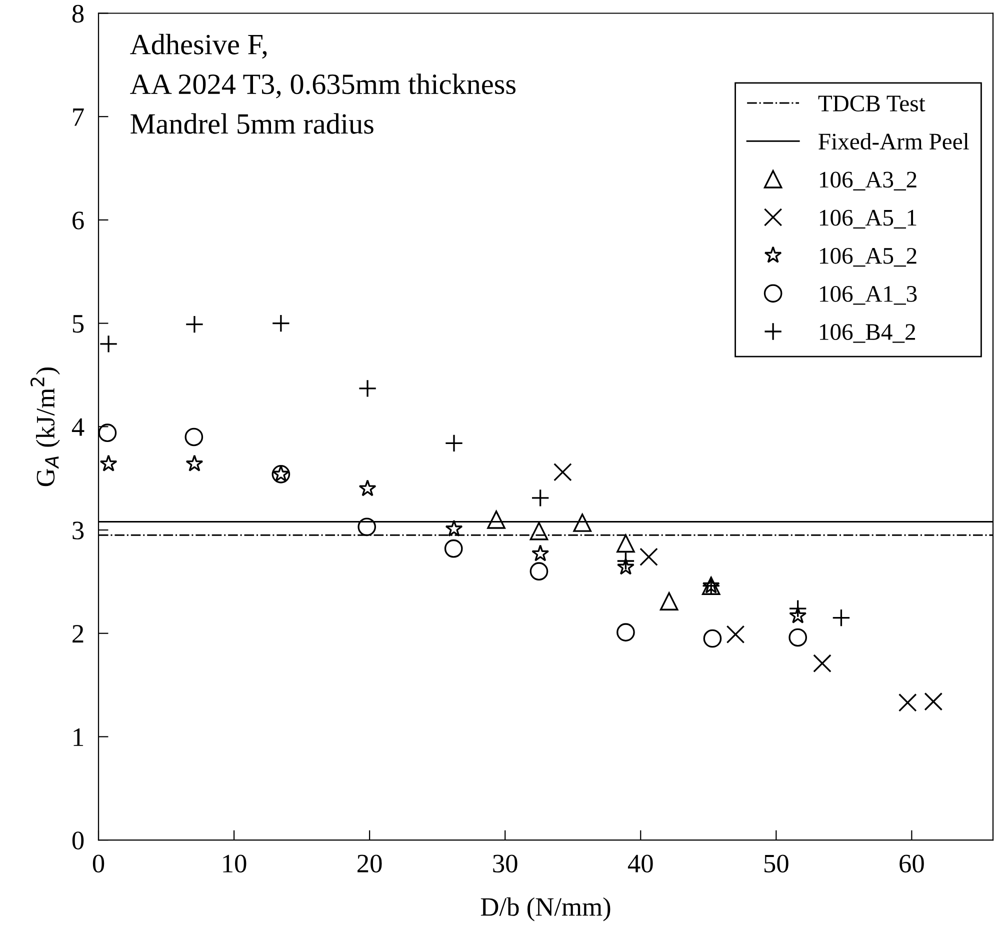 This screenshot has width=995, height=946. What do you see at coordinates (893, 141) in the screenshot?
I see `legend-label: Fixed-Arm Peel` at bounding box center [893, 141].